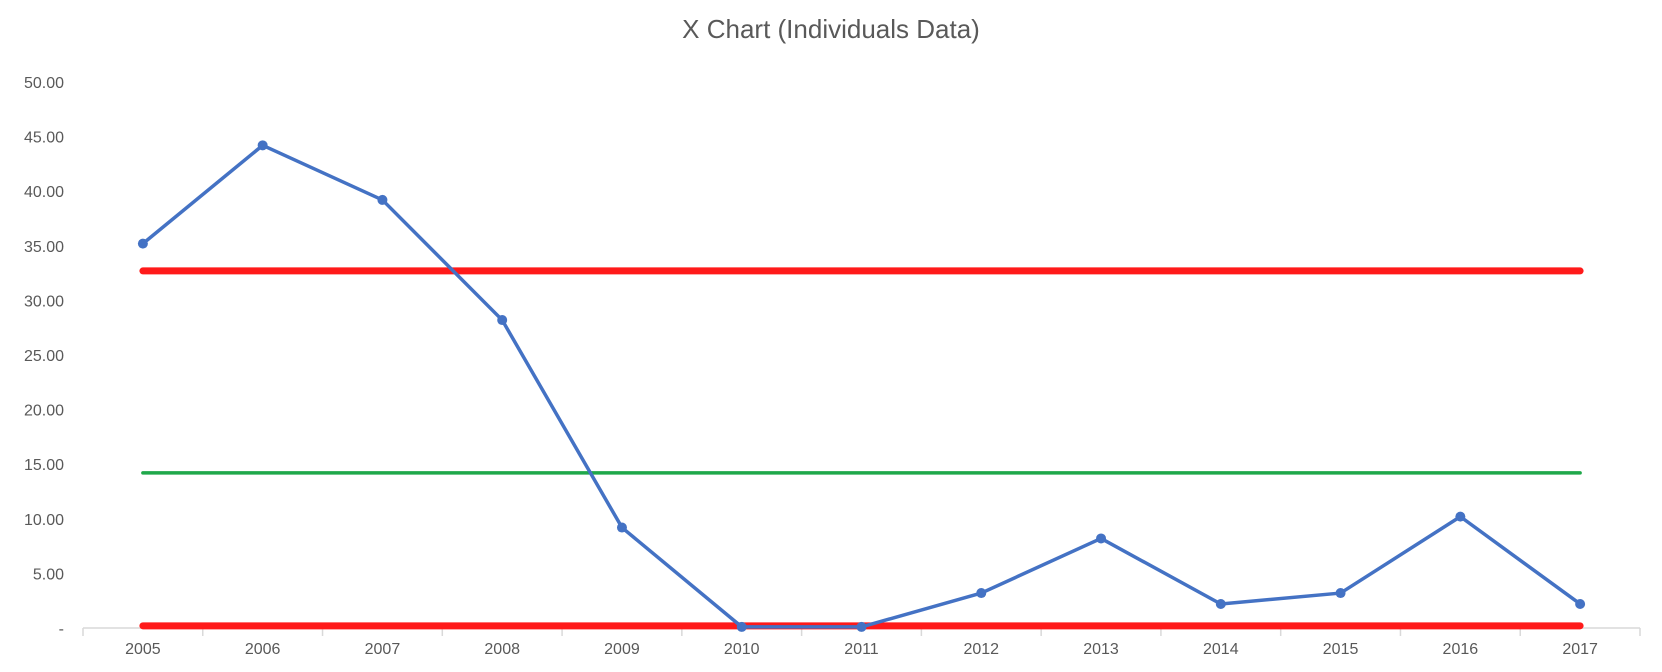 The width and height of the screenshot is (1662, 672). What do you see at coordinates (502, 649) in the screenshot?
I see `x-tick-label: 2008` at bounding box center [502, 649].